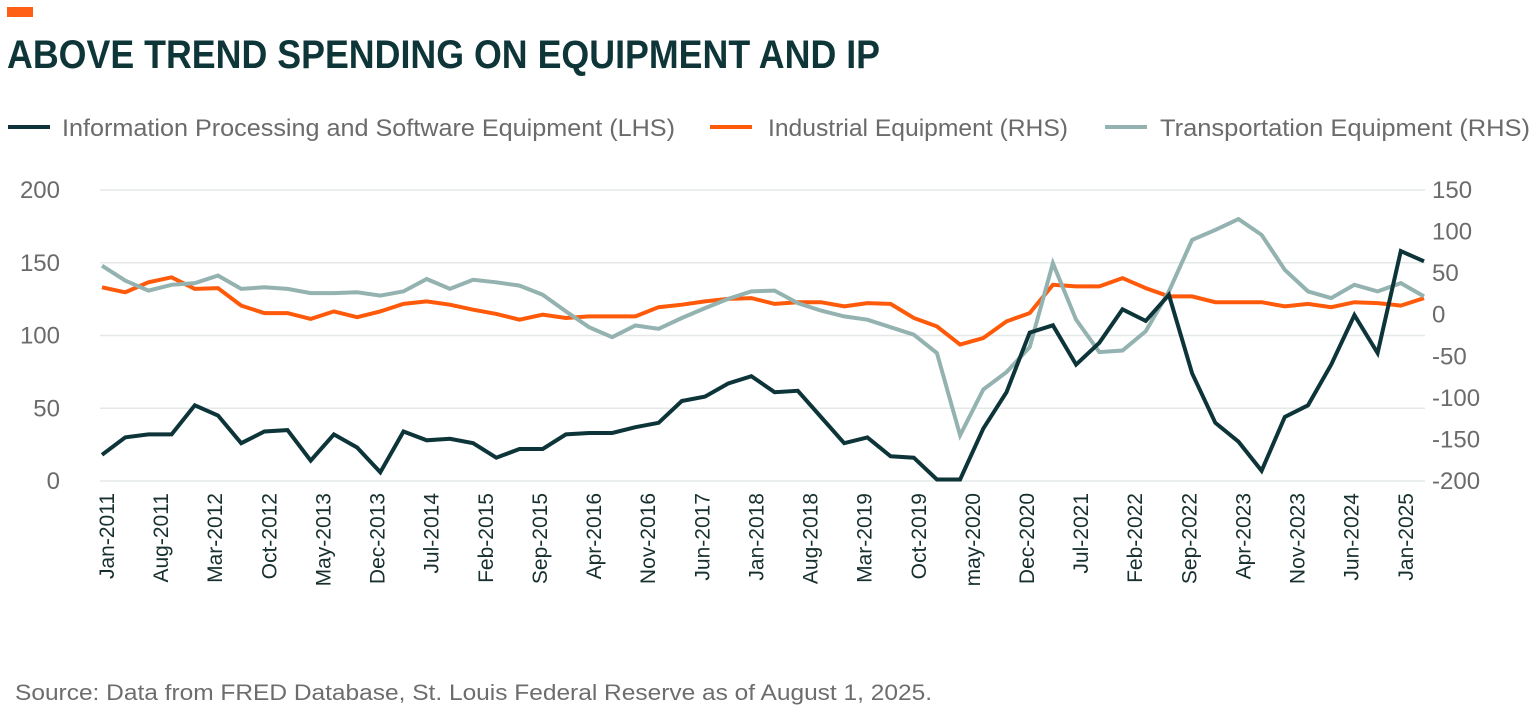 This screenshot has height=712, width=1536. What do you see at coordinates (756, 537) in the screenshot?
I see `x-tick-label: Jan-2018` at bounding box center [756, 537].